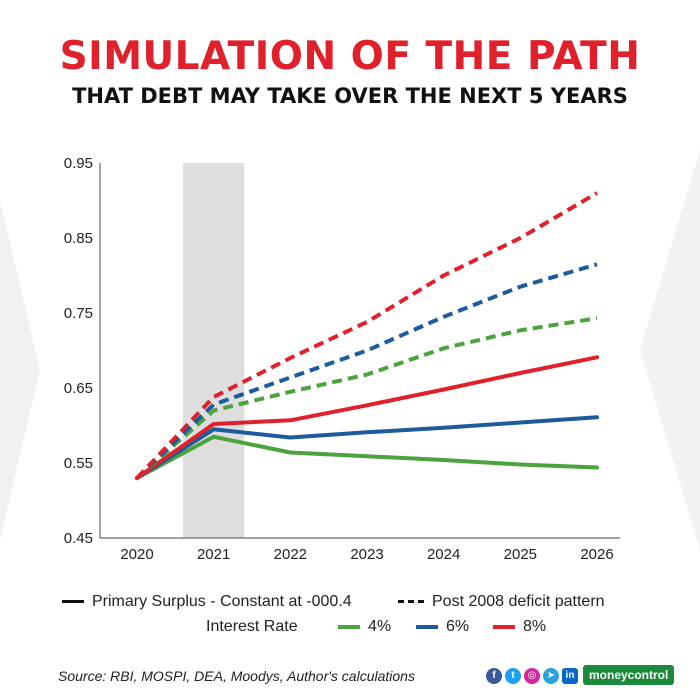 The image size is (700, 700). What do you see at coordinates (494, 676) in the screenshot?
I see `facebook-icon: f` at bounding box center [494, 676].